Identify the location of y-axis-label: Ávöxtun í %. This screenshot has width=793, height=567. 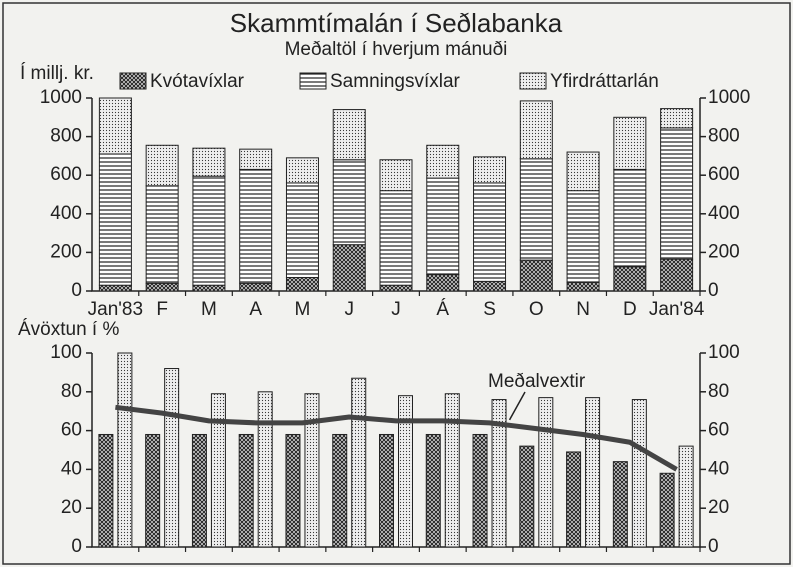
(68, 329).